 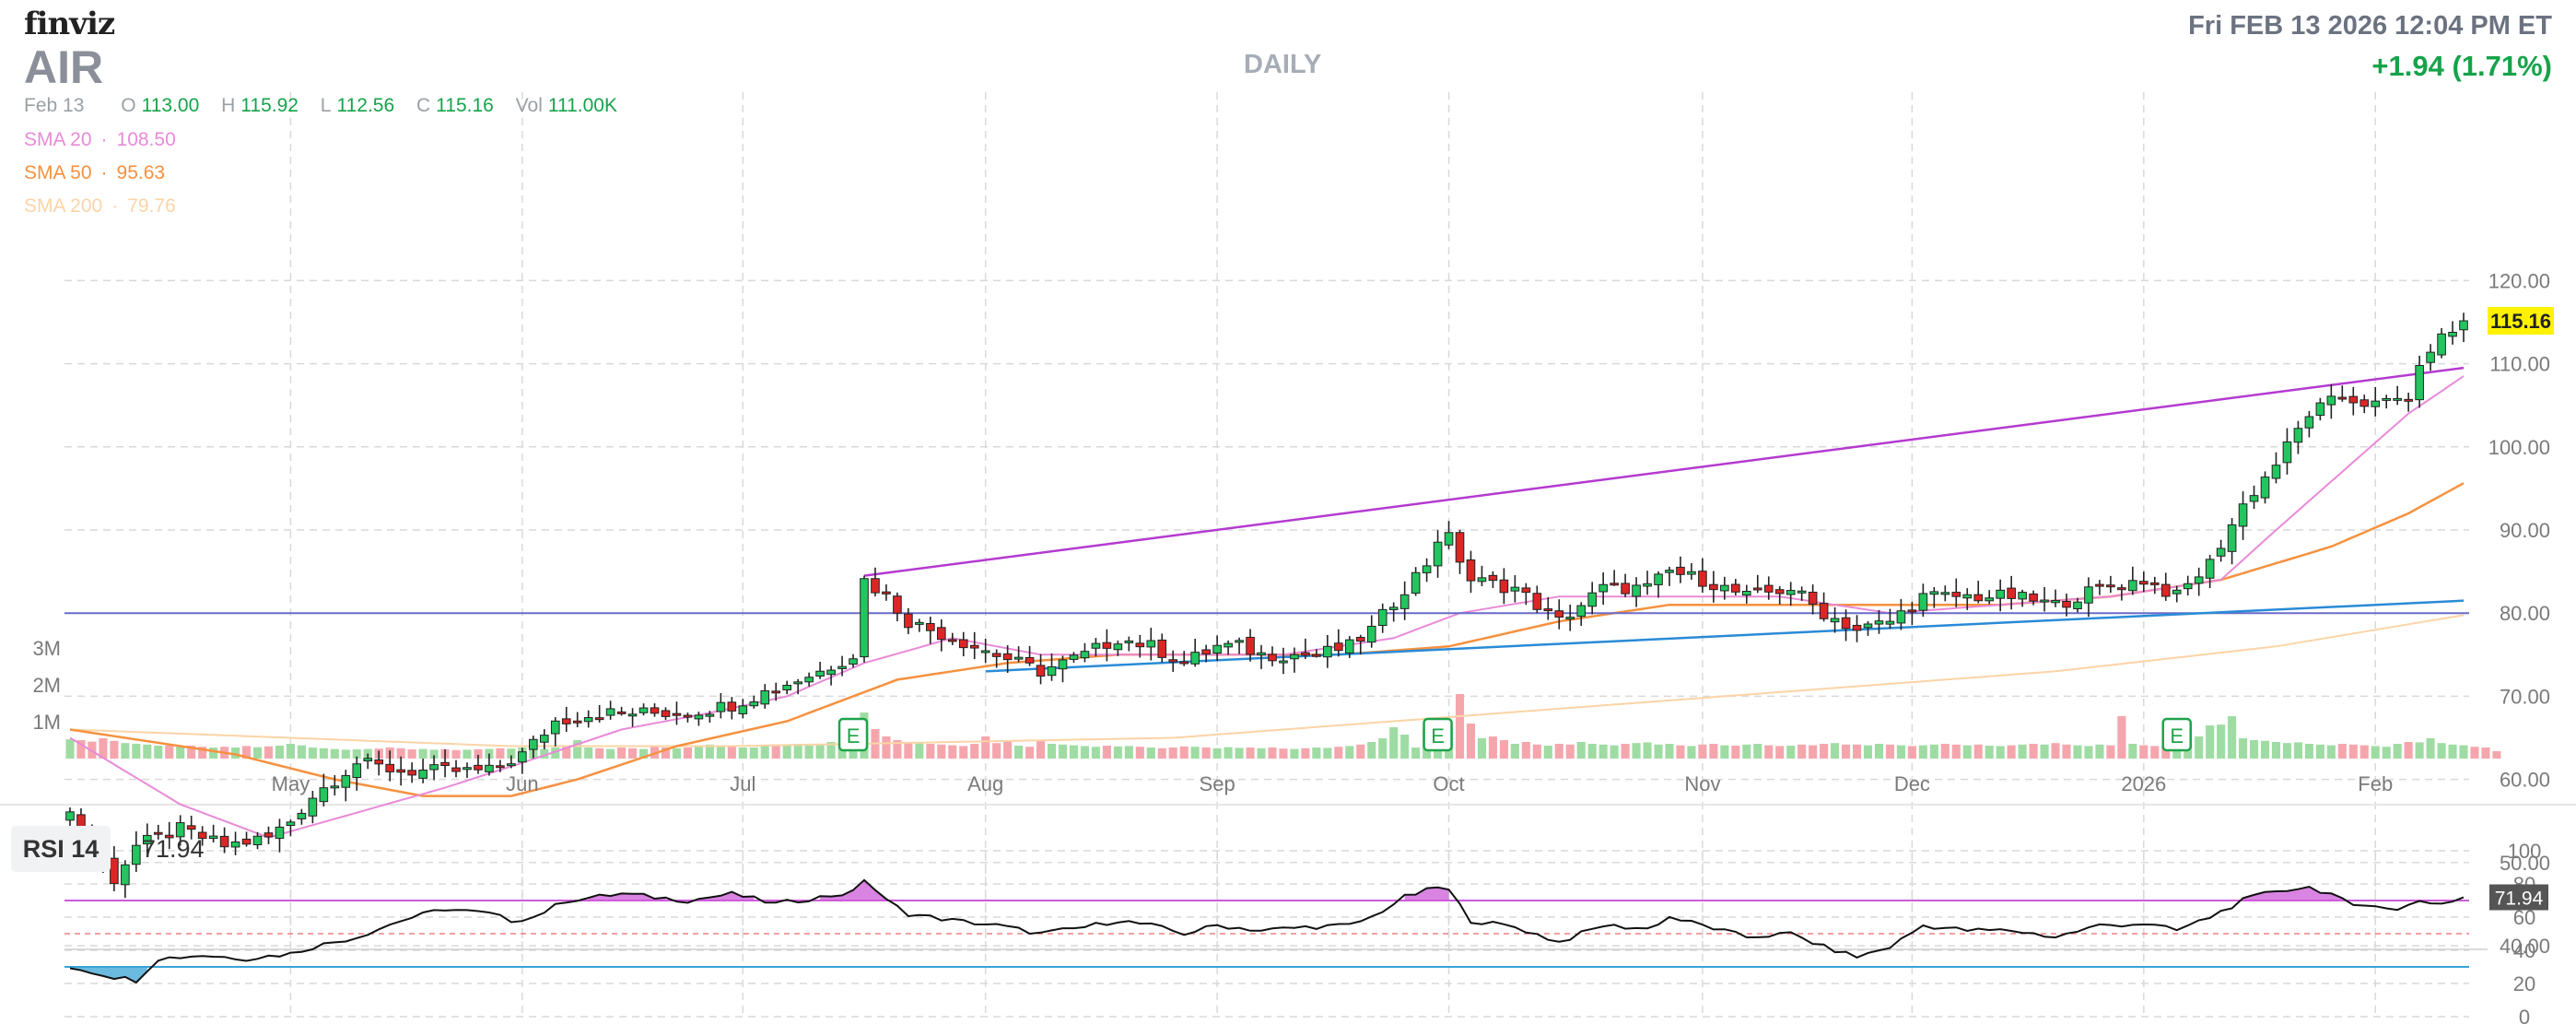 I want to click on sma20-legend: SMA 20 · 108.50, so click(x=100, y=139).